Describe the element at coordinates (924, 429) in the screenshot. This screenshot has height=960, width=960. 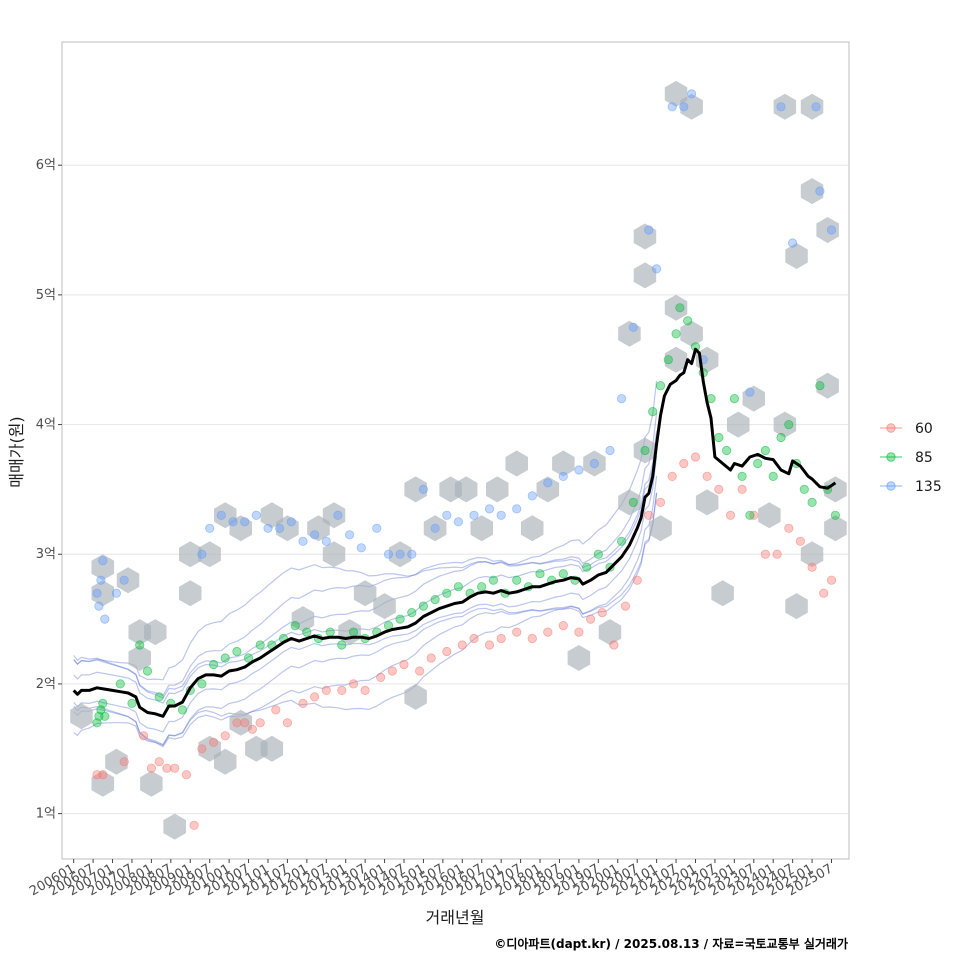
I see `legend-label-60: 60` at that location.